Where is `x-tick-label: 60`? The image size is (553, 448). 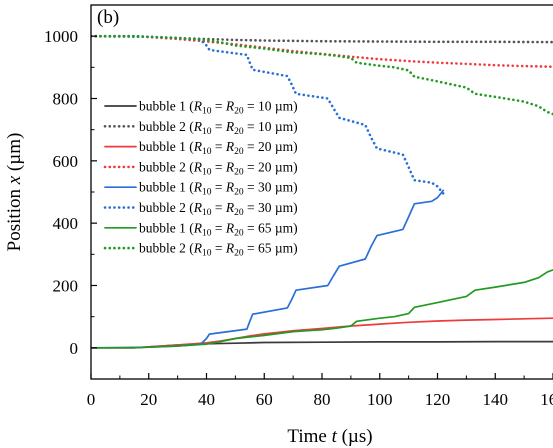 x-tick-label: 60 is located at coordinates (264, 399).